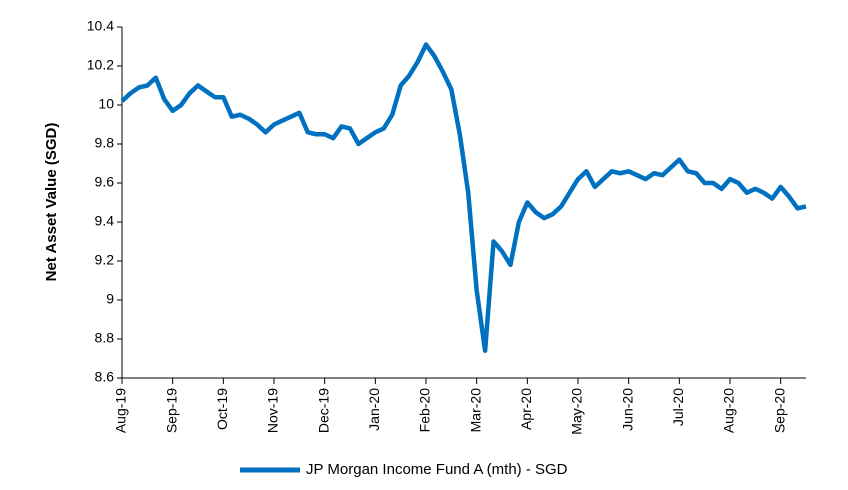  I want to click on y-tick-label: 9.2, so click(105, 260).